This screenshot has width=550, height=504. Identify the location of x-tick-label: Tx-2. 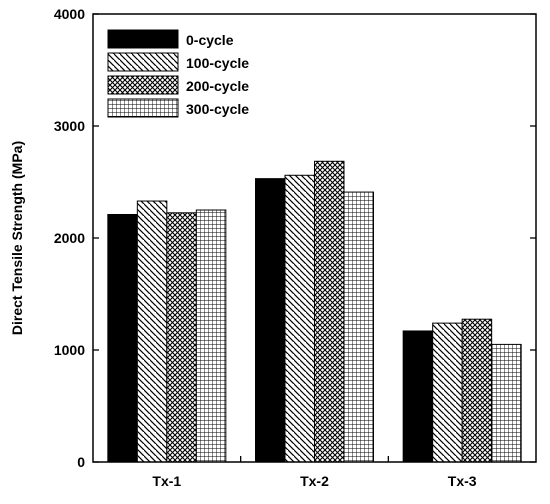
(314, 481).